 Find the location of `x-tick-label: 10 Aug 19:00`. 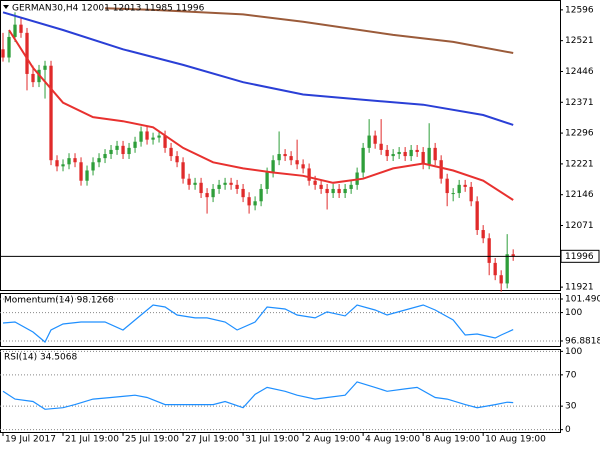

x-tick-label: 10 Aug 19:00 is located at coordinates (515, 440).